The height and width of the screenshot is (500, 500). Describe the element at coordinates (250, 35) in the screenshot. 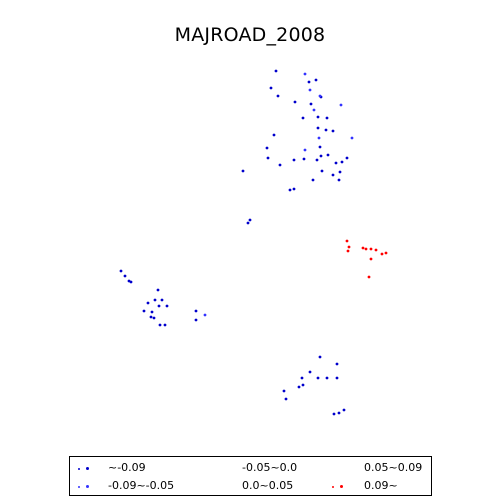

I see `map-title: MAJROAD_2008` at that location.